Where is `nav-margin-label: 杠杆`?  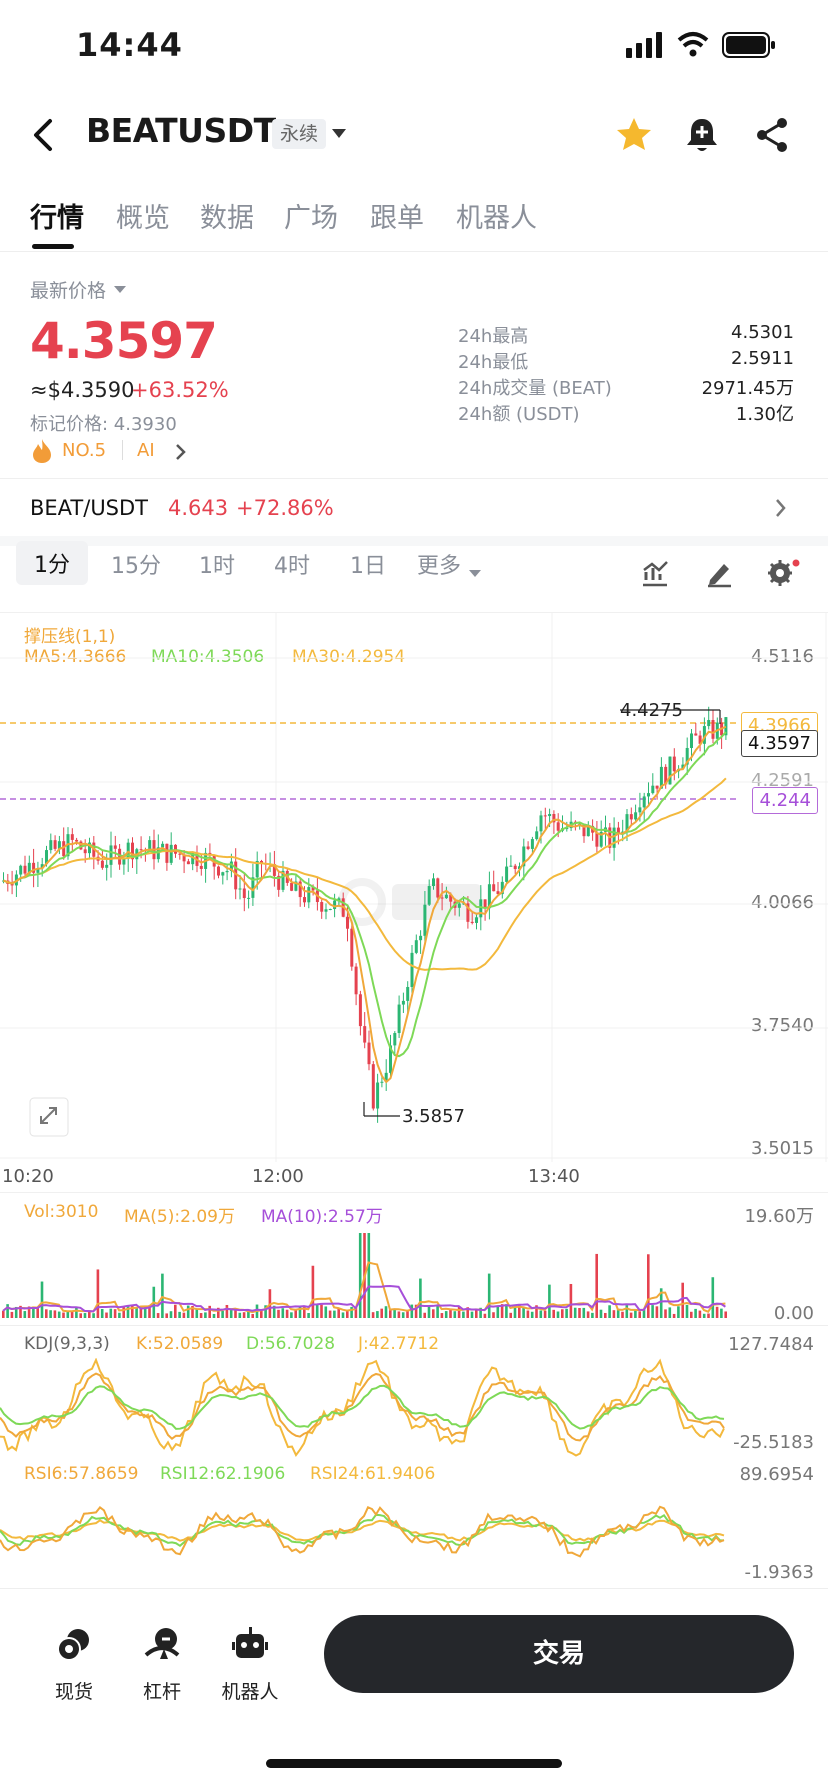
nav-margin-label: 杠杆 is located at coordinates (161, 1692).